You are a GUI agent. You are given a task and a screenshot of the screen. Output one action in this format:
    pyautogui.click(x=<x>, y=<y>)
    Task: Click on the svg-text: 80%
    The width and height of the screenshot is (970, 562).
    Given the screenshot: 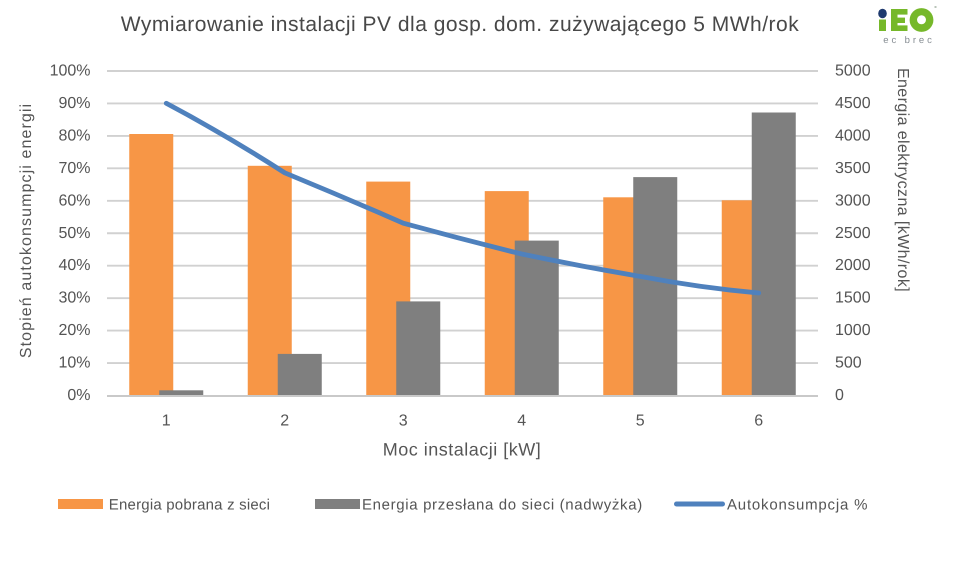 What is the action you would take?
    pyautogui.click(x=74, y=135)
    